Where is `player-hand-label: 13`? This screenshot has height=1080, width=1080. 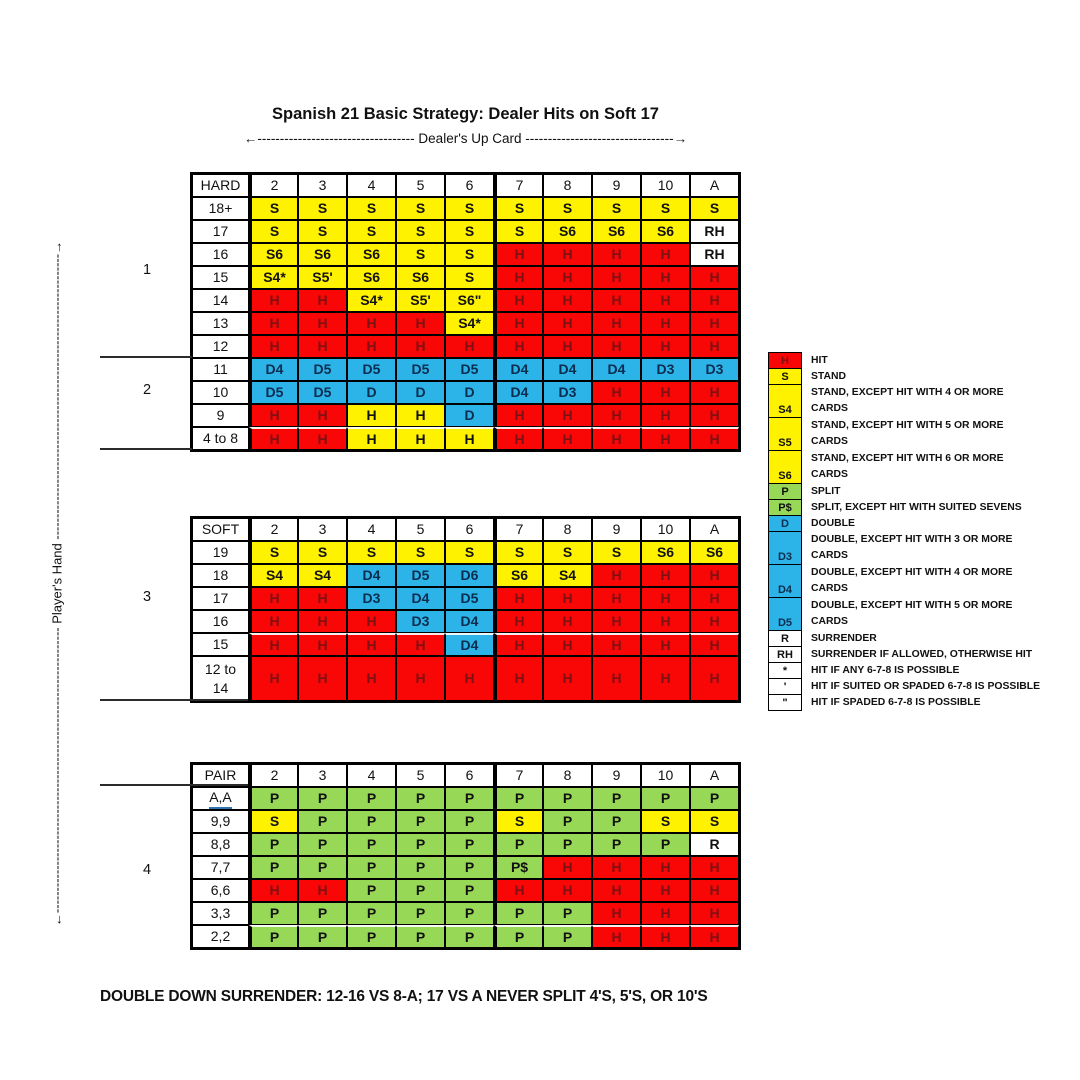 player-hand-label: 13 is located at coordinates (220, 323).